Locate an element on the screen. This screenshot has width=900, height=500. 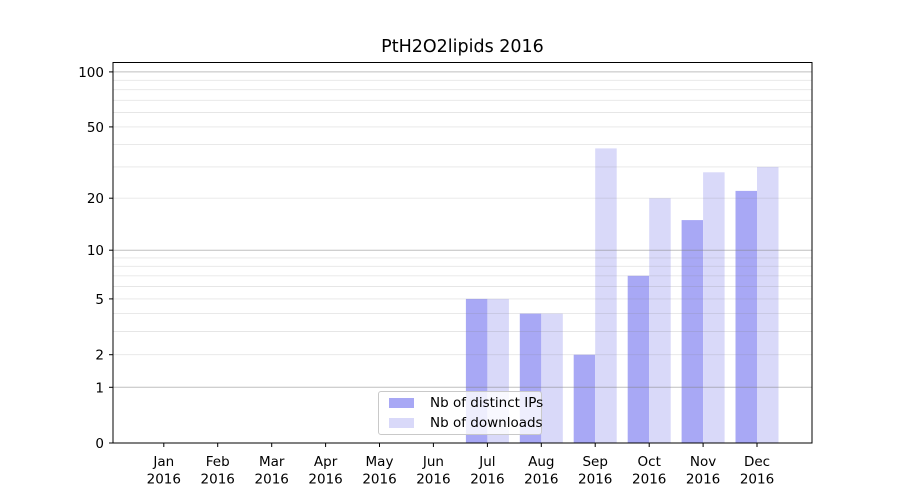
x-tick-label-month-jun: Jun is located at coordinates (433, 462).